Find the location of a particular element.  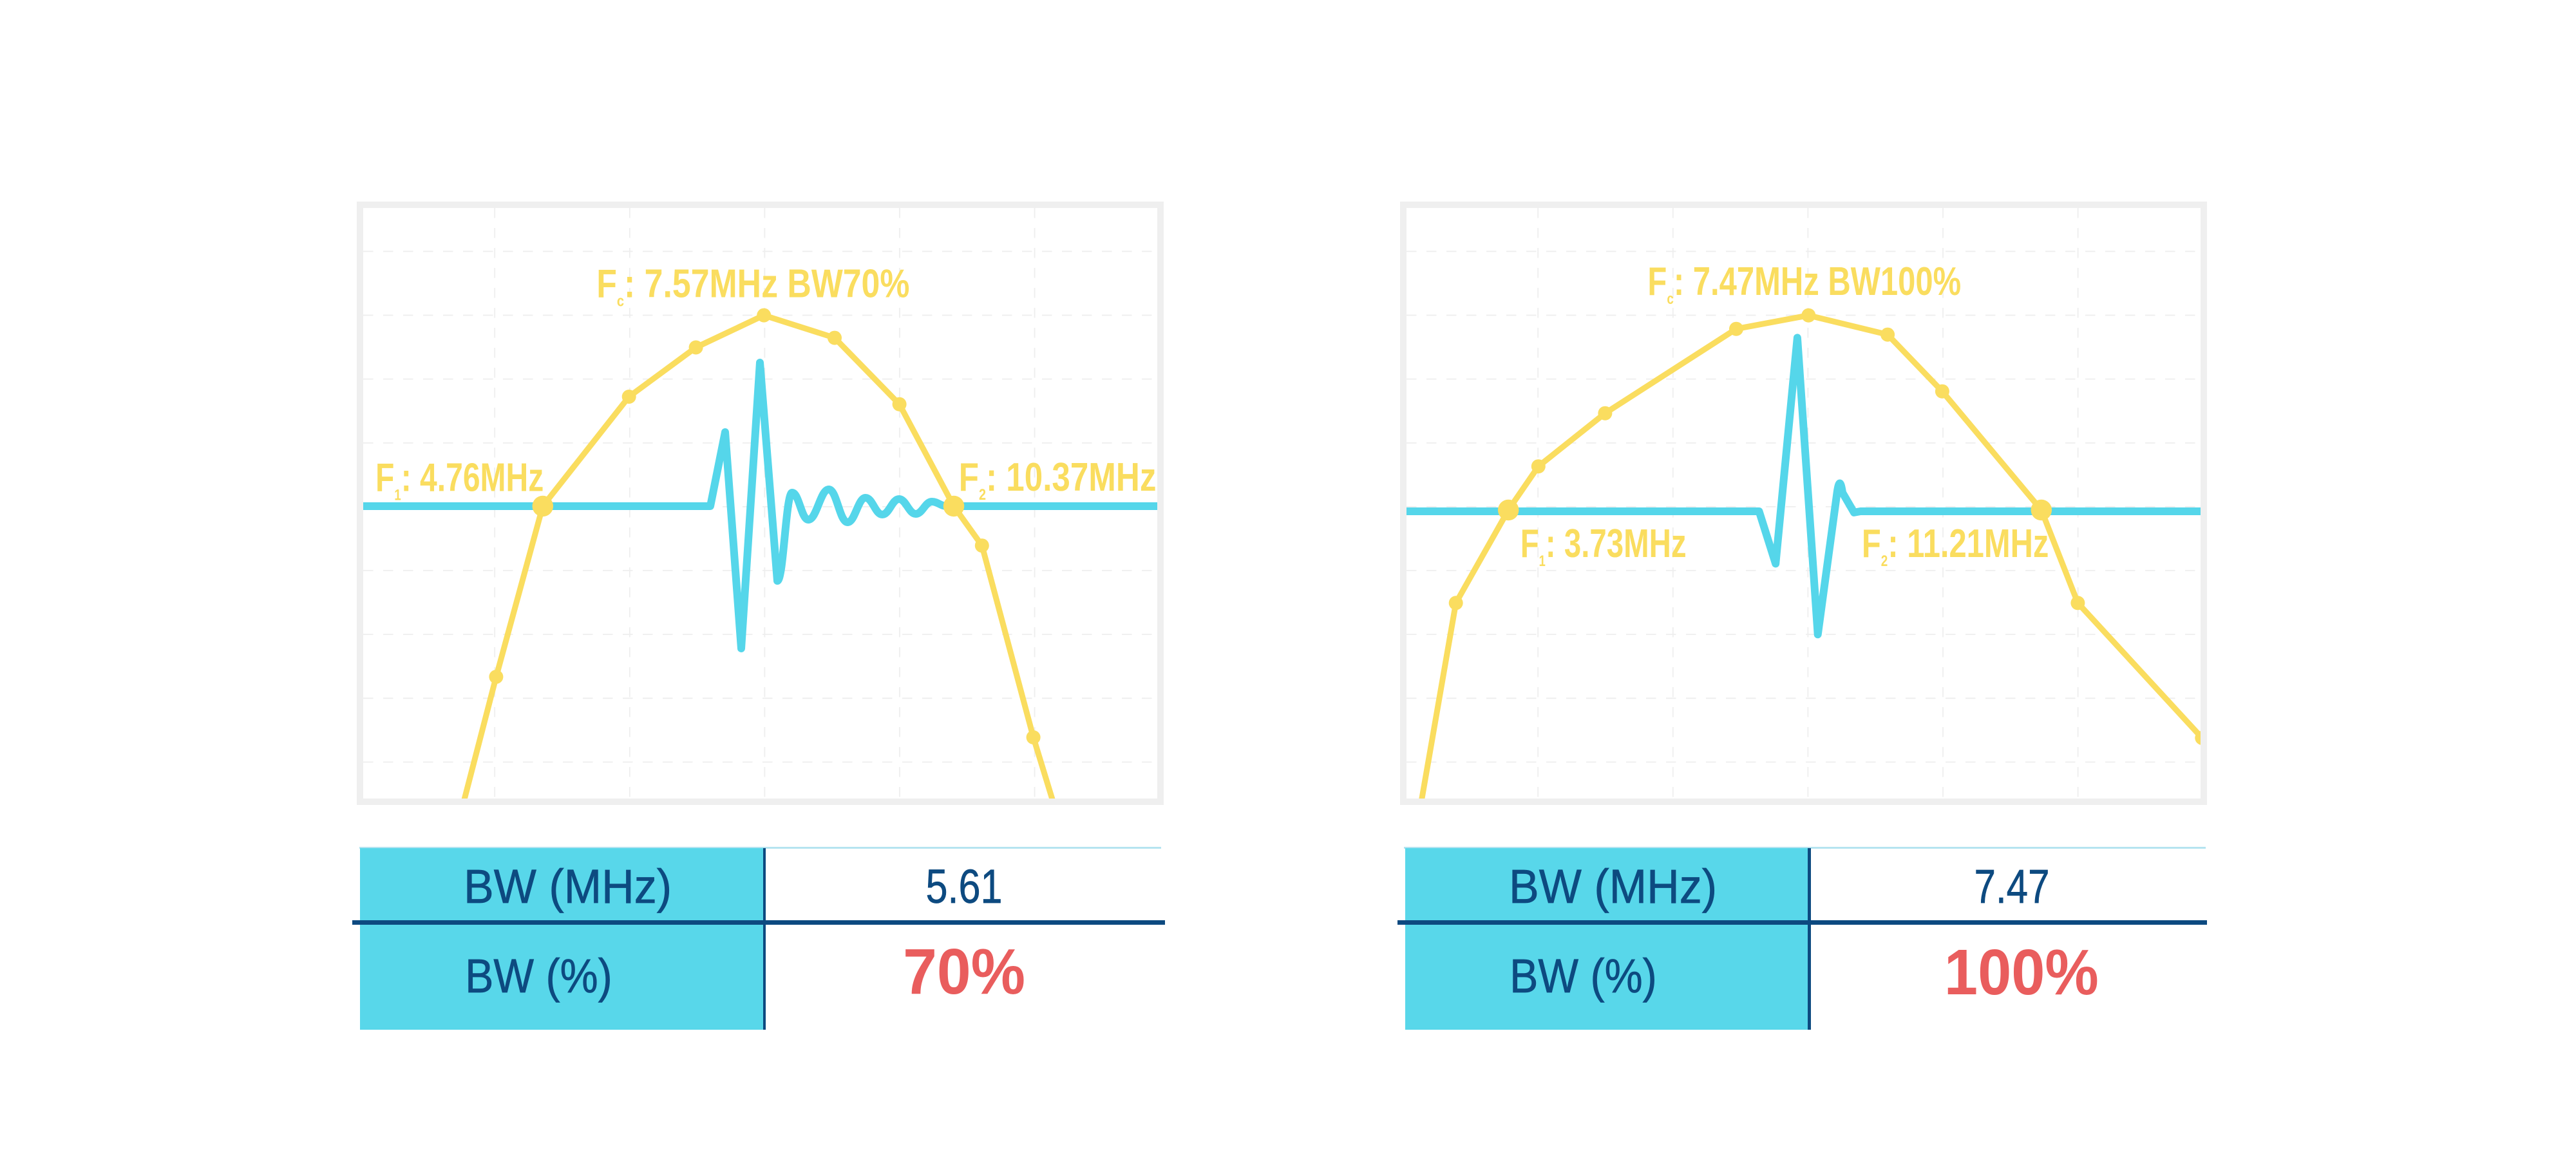

svg-text: F1: 4.76MHz is located at coordinates (460, 480).